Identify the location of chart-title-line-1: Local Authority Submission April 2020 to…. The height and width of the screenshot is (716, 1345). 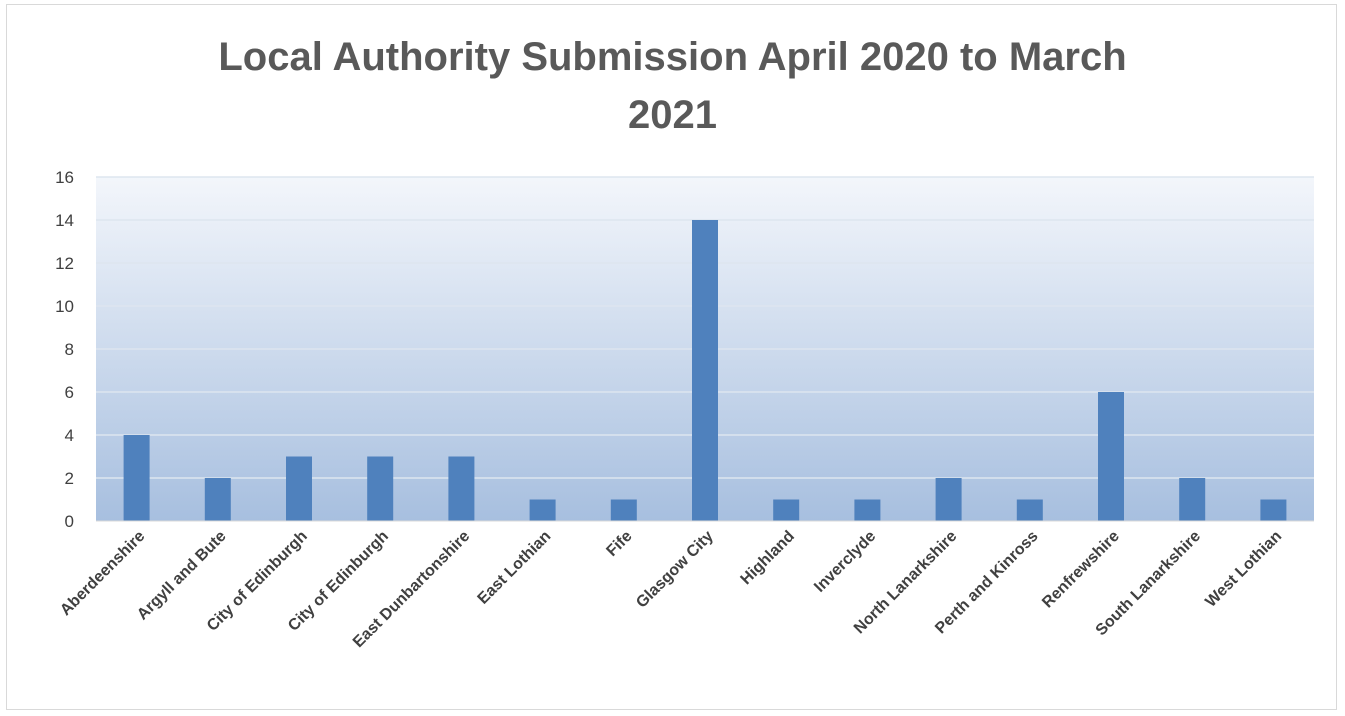
(672, 57).